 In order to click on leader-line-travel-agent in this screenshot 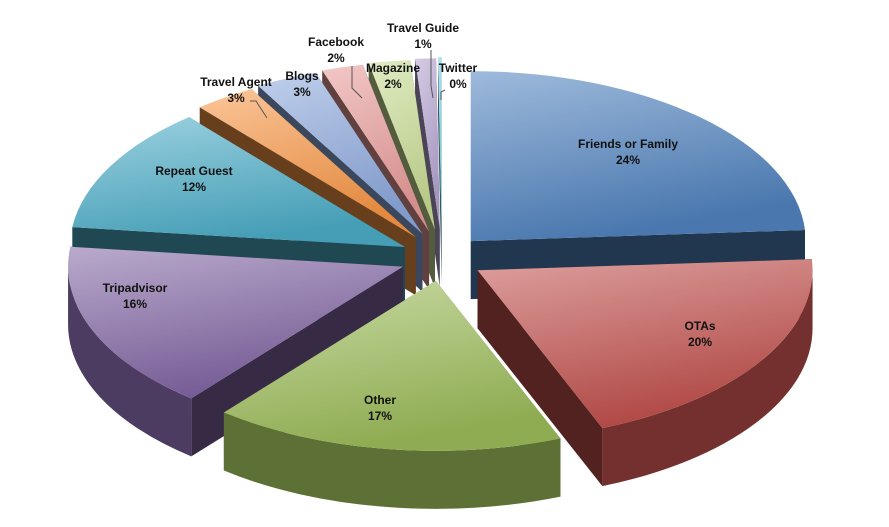, I will do `click(259, 109)`.